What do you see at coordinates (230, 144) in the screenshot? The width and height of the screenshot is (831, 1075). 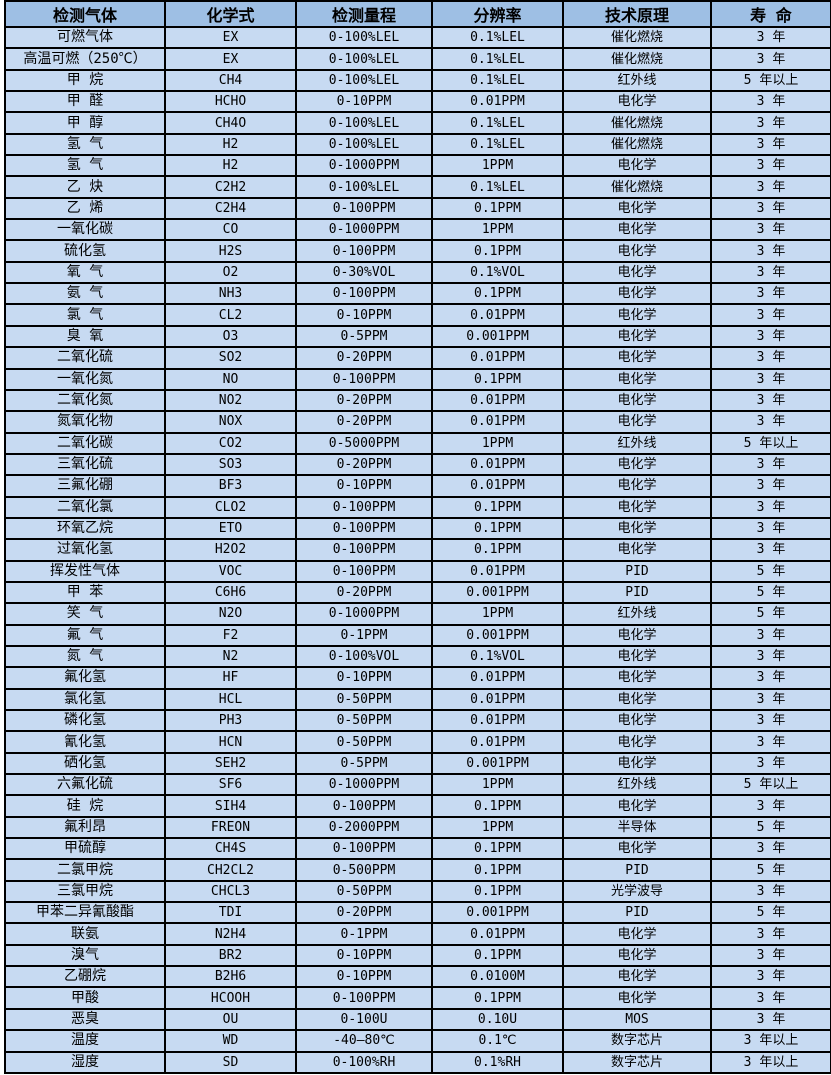 I see `formula-cell: H2` at bounding box center [230, 144].